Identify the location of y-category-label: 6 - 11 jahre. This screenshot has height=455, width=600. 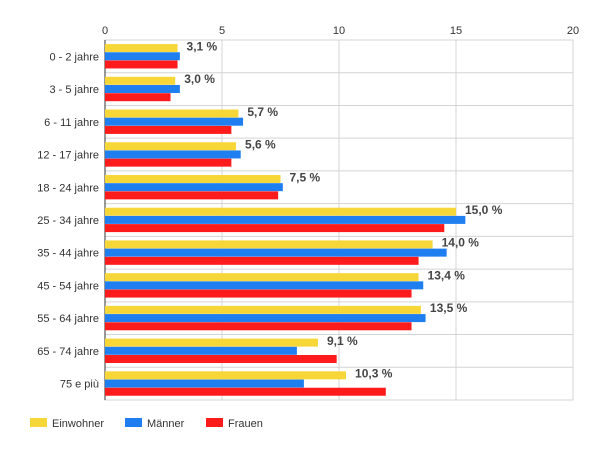
(71, 123).